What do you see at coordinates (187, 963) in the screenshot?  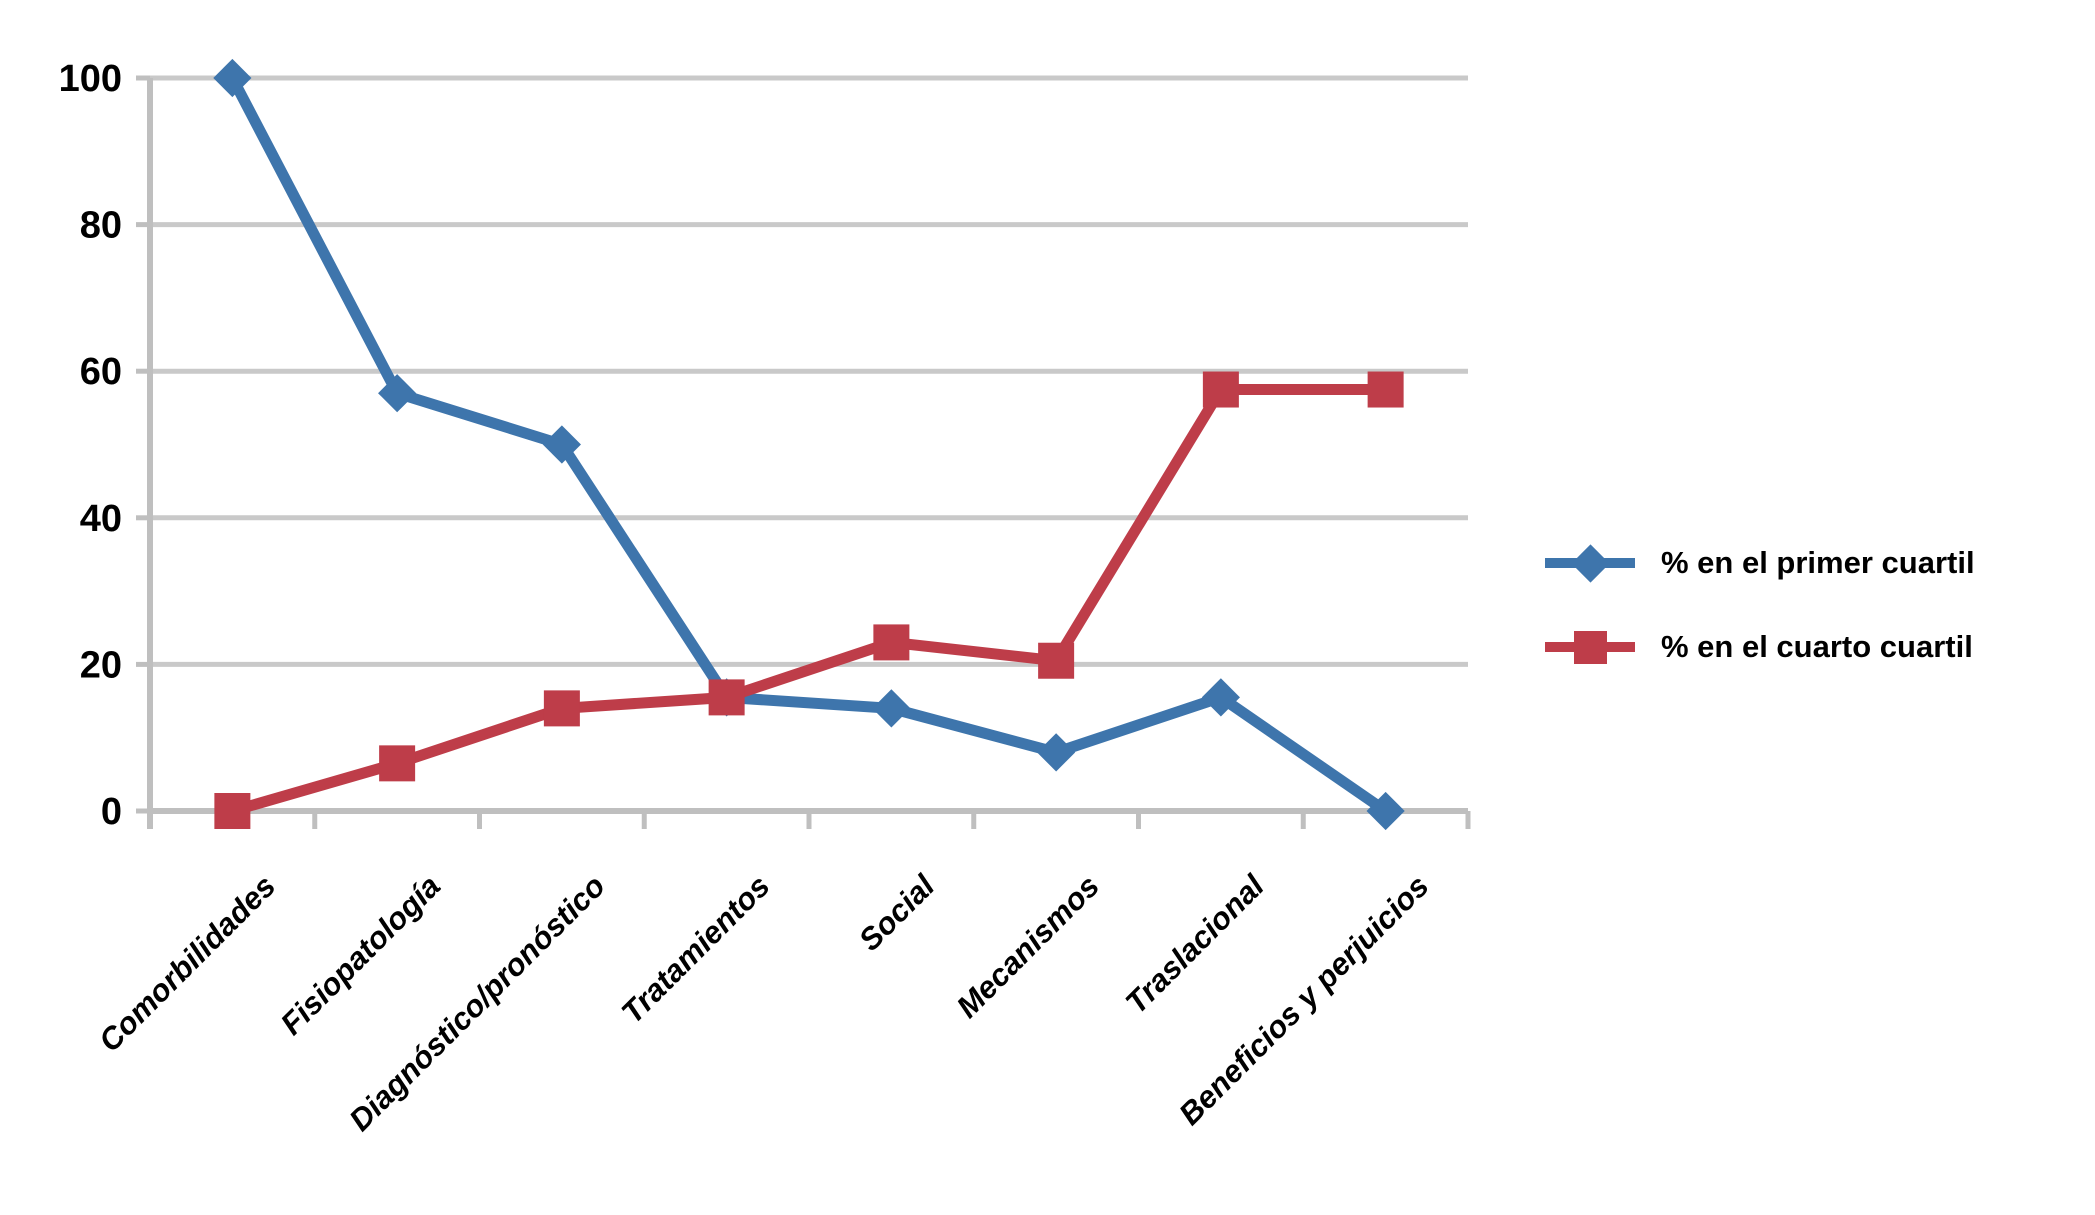 I see `x-category-label: Comorbilidades` at bounding box center [187, 963].